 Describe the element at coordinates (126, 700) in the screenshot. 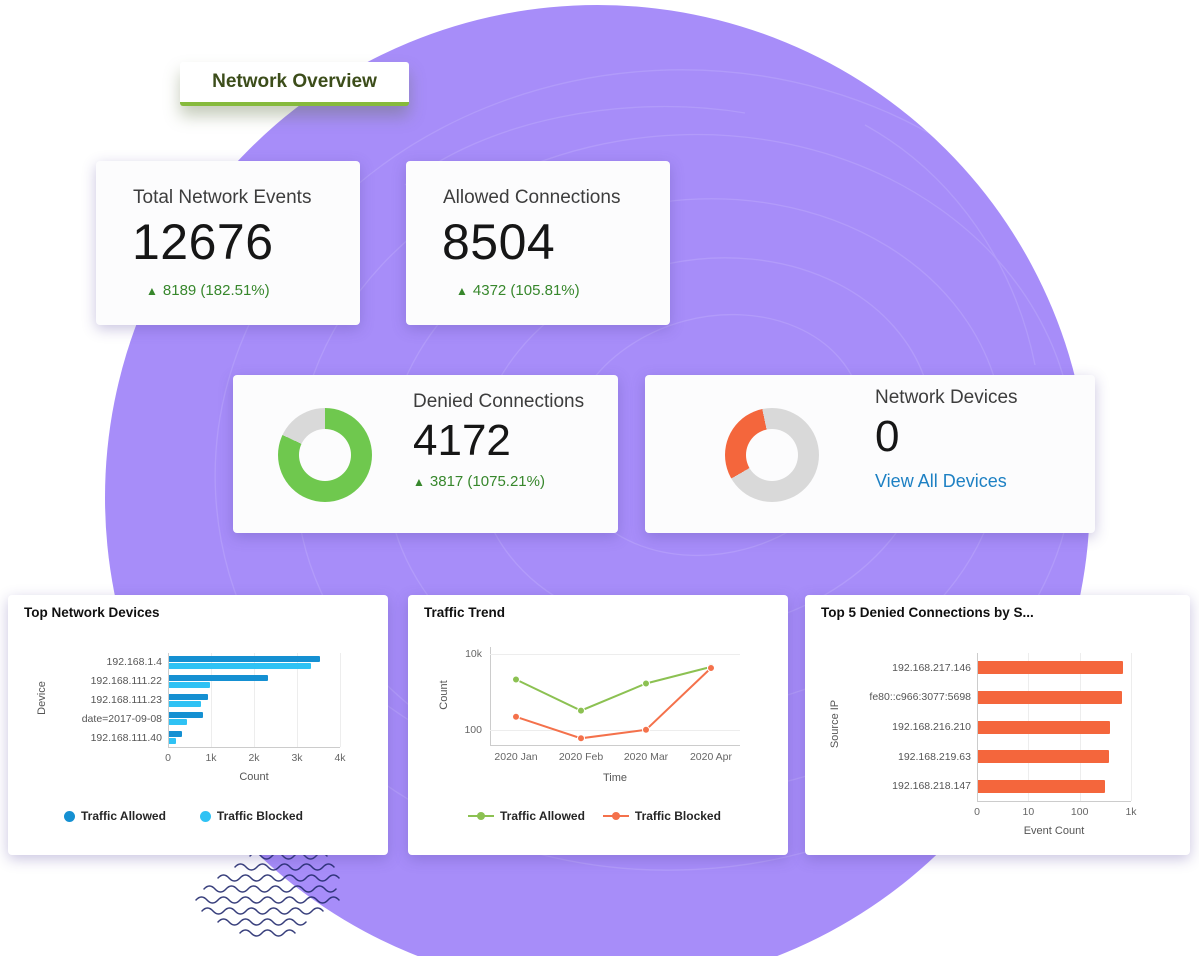

I see `category-label: 192.168.111.23` at that location.